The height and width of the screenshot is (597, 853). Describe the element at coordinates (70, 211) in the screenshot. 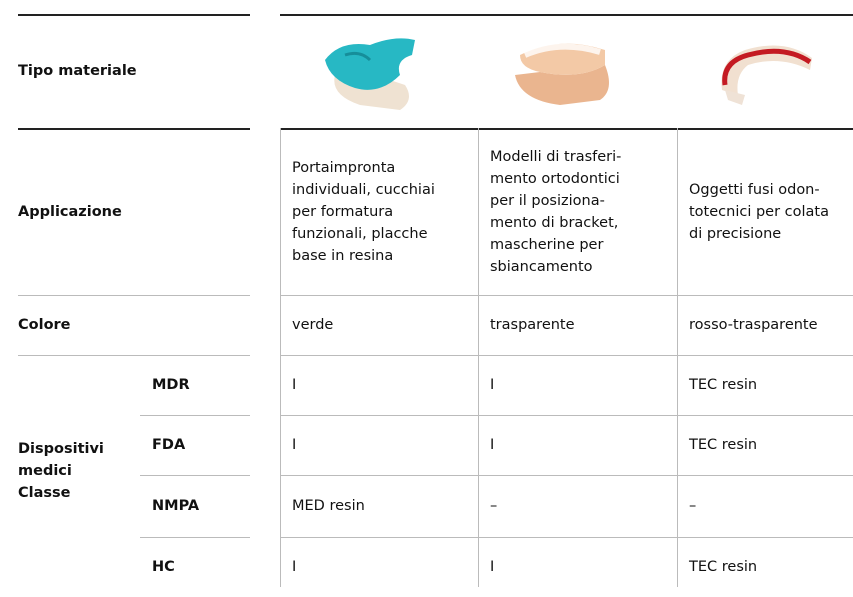

I see `row-label: Applicazione` at that location.